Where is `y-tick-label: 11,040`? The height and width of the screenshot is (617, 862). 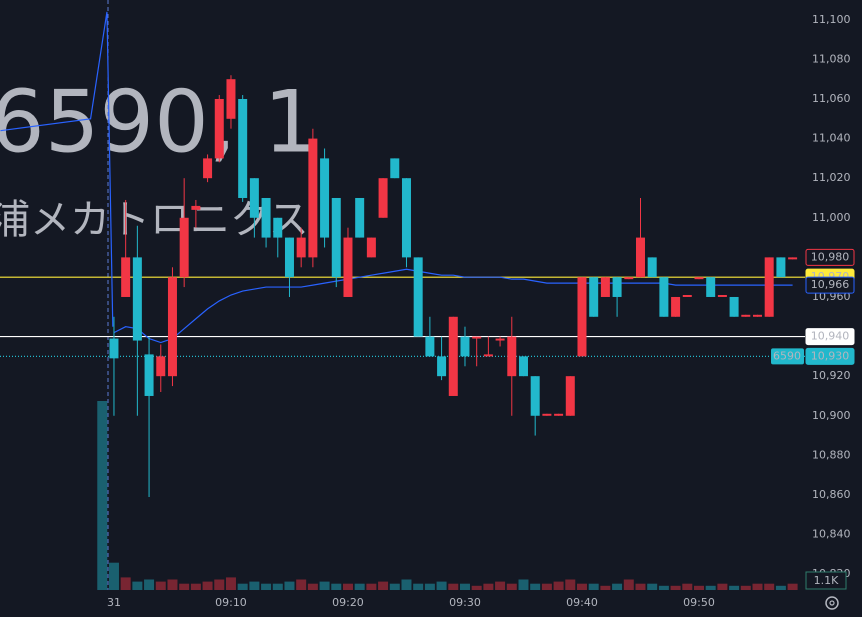 y-tick-label: 11,040 is located at coordinates (831, 138).